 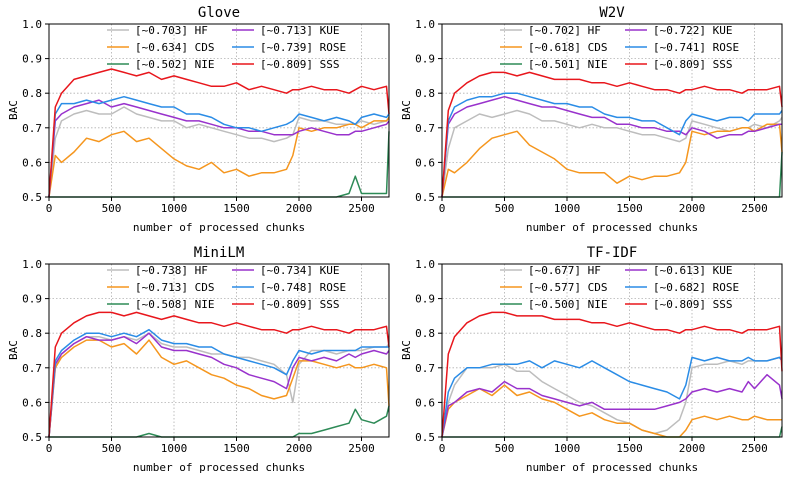 I want to click on legend-entry: [~0.501] NIE, so click(x=567, y=64).